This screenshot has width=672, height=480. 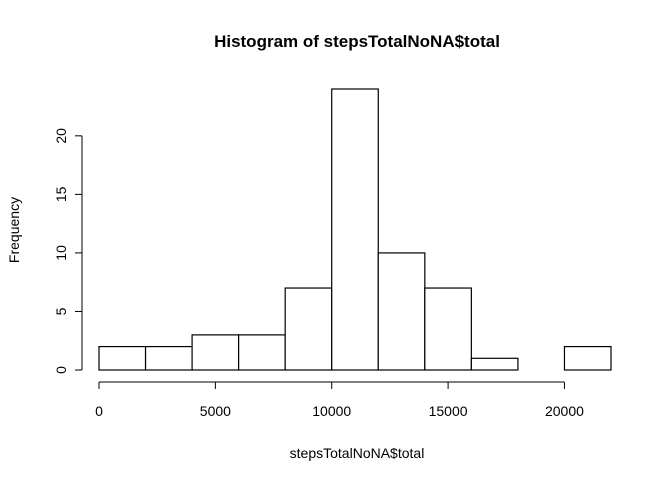 I want to click on x-axis: 0 5000 10000 15000 20000, so click(x=339, y=400).